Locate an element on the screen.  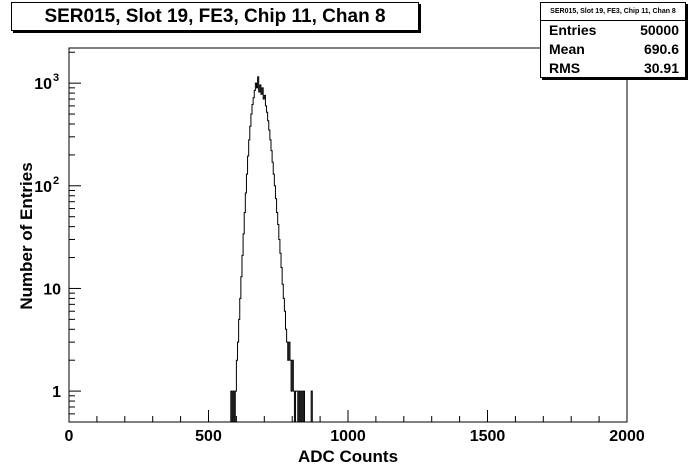
x-tick-label: 0 is located at coordinates (69, 436).